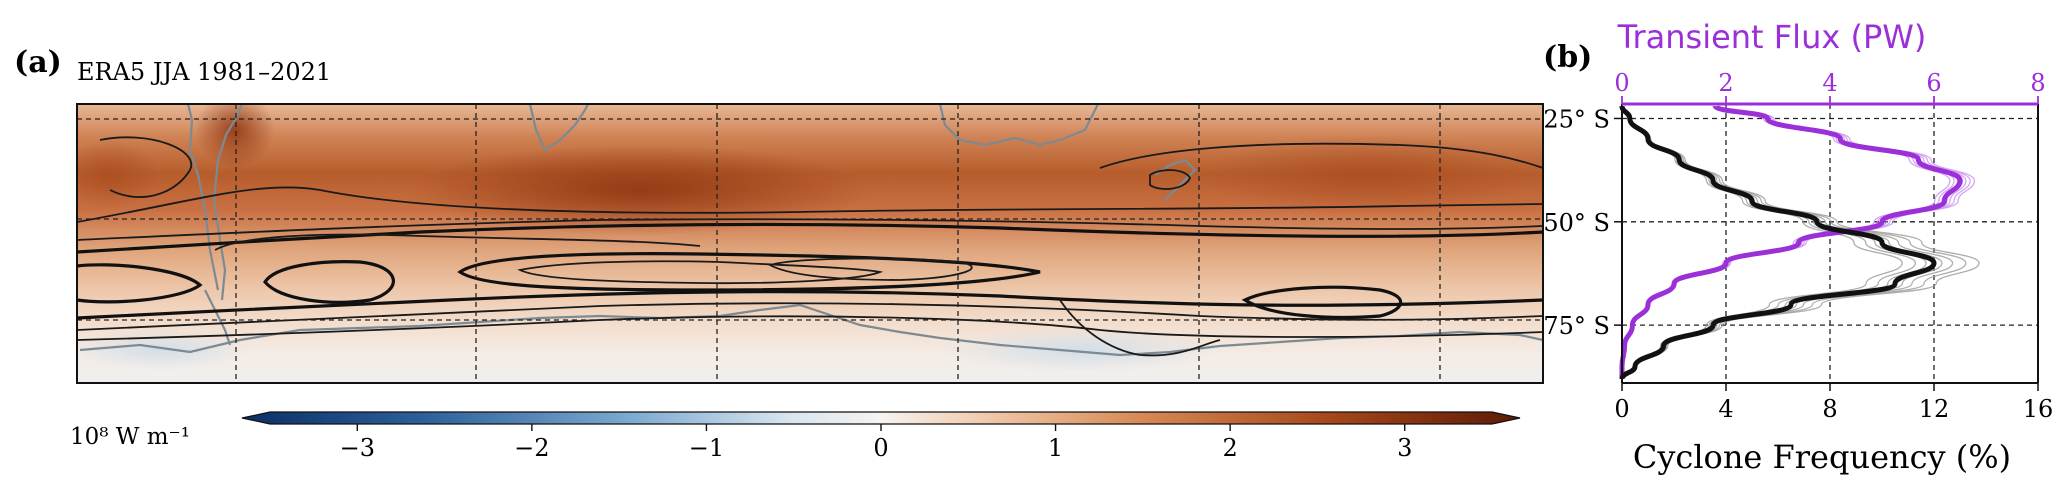  What do you see at coordinates (640, 190) in the screenshot?
I see `field-max-indian` at bounding box center [640, 190].